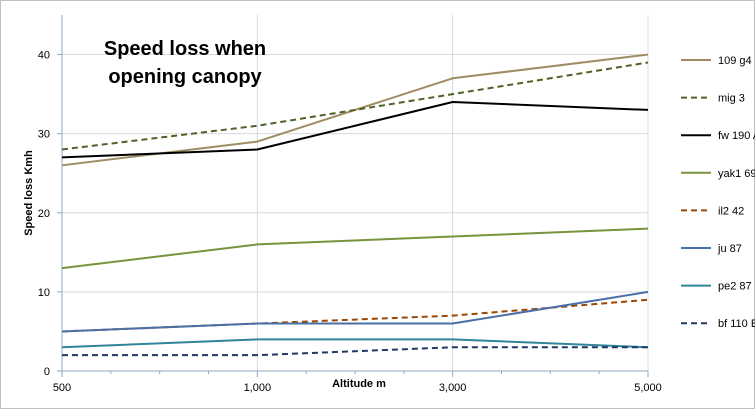 The width and height of the screenshot is (755, 409). I want to click on y-tick-label: 30, so click(44, 135).